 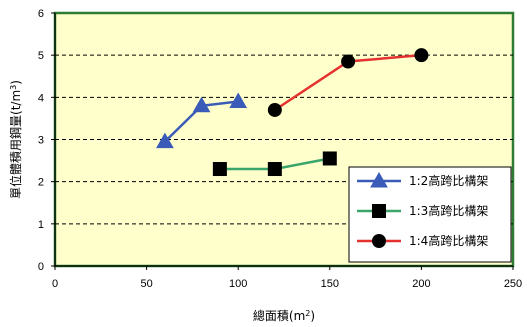 I want to click on x-axis-title-end: ), so click(x=312, y=316).